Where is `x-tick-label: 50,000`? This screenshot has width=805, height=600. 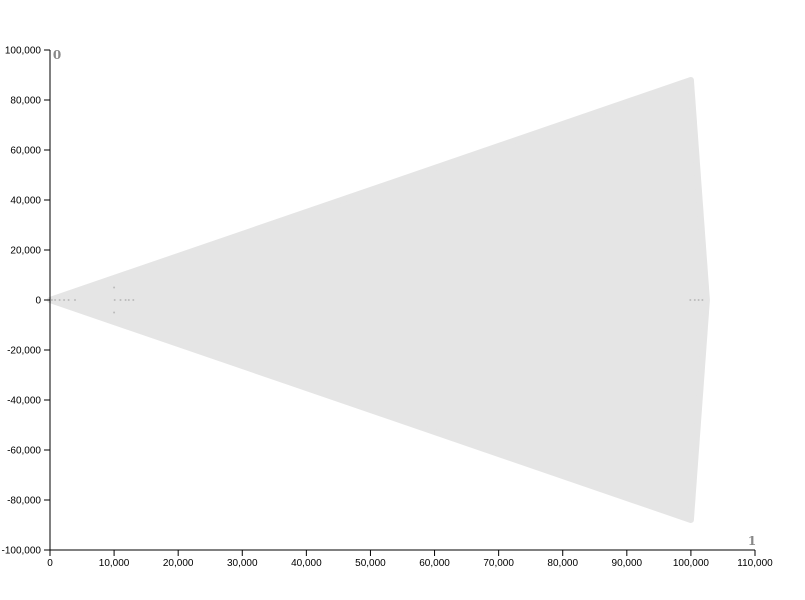 x-tick-label: 50,000 is located at coordinates (370, 563).